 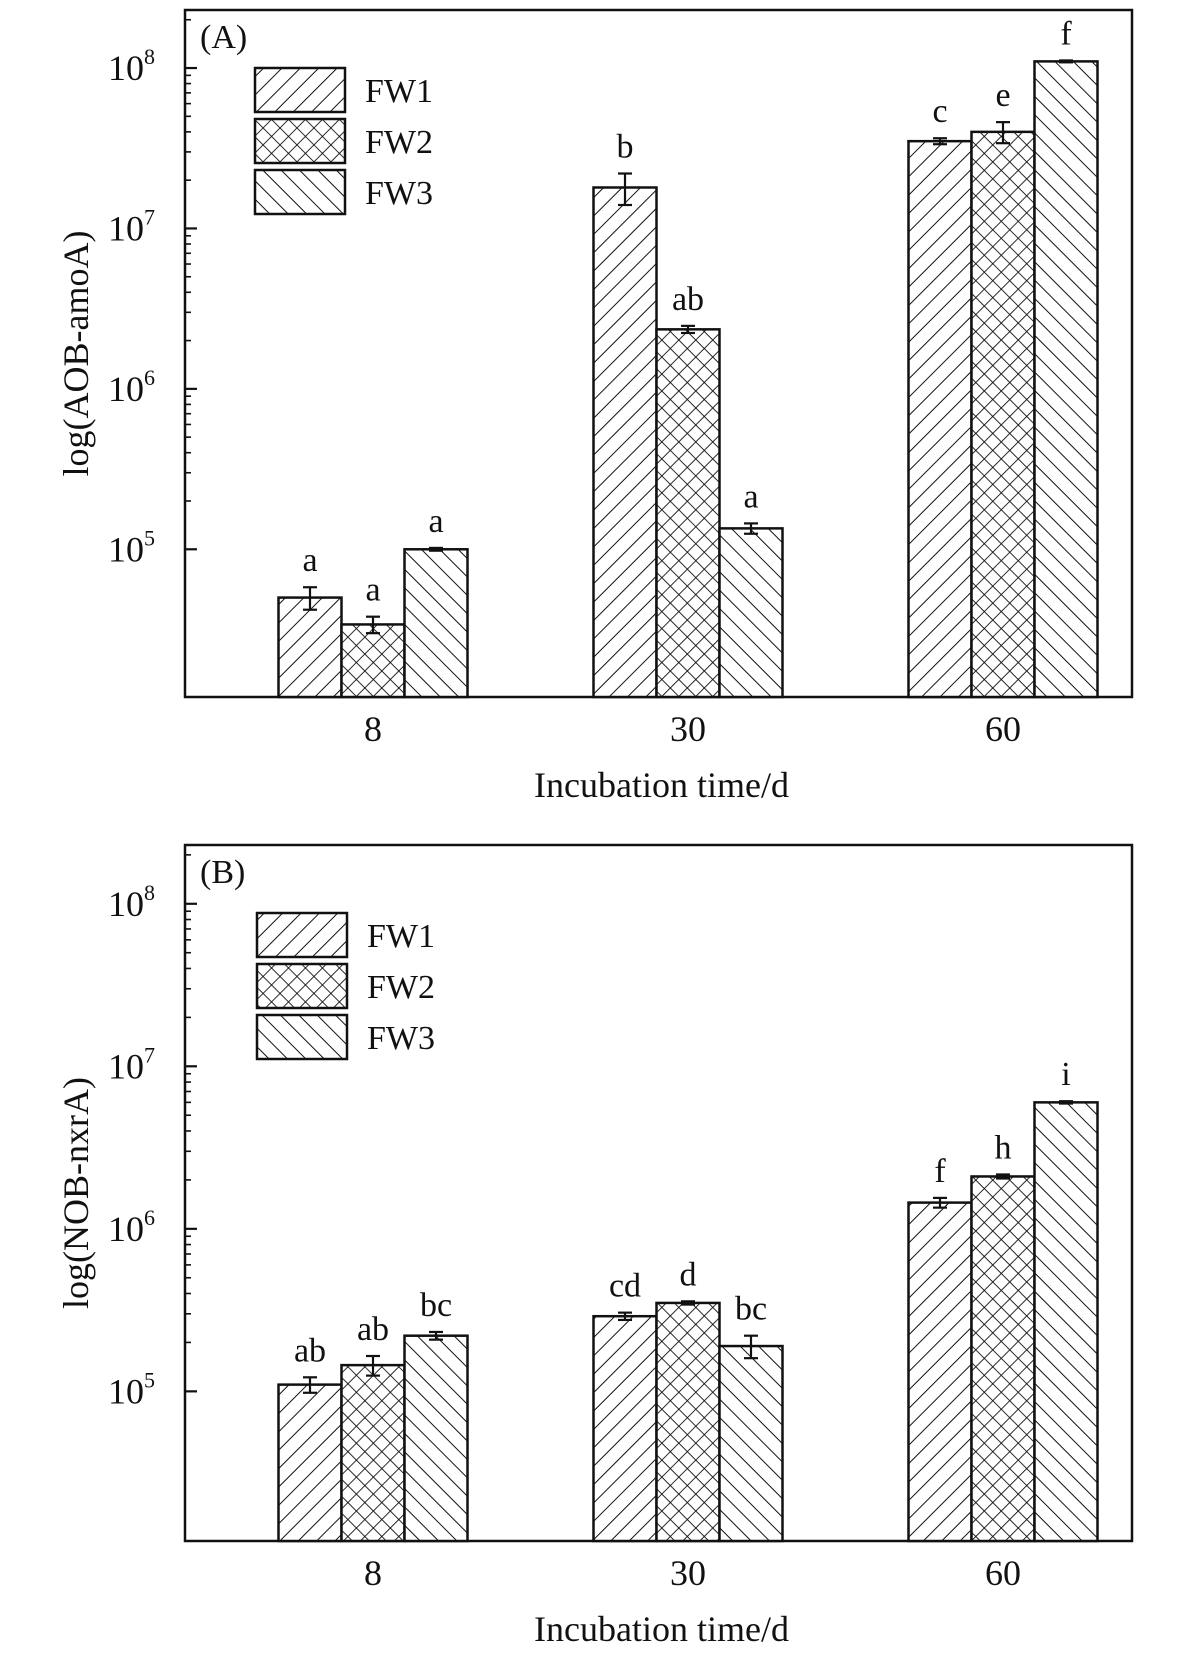 I want to click on y-axis-title: log(AOB-amoA), so click(x=76, y=354).